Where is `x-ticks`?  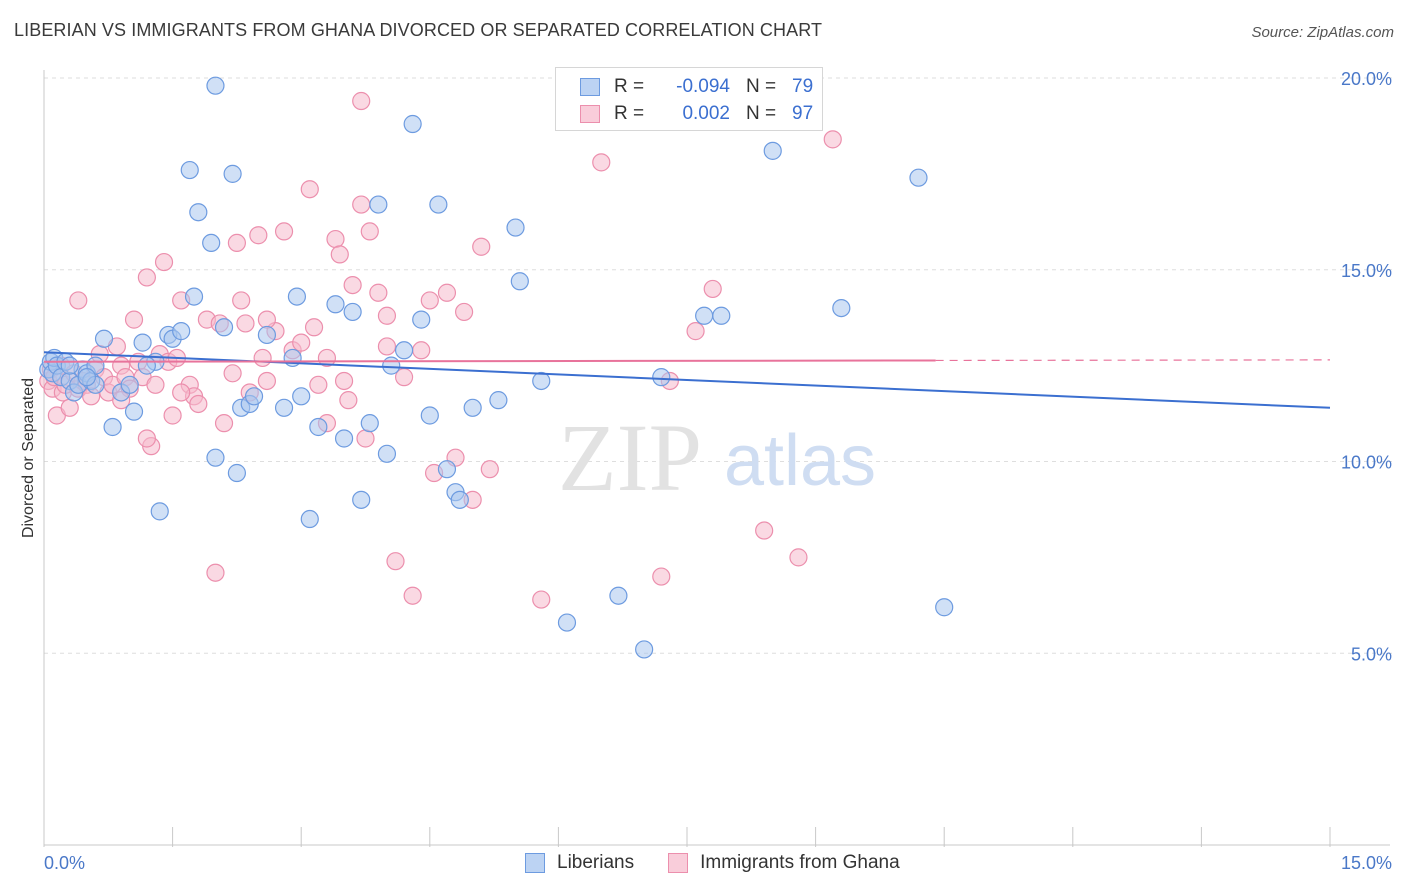
x-ticks is located at coordinates (687, 837).